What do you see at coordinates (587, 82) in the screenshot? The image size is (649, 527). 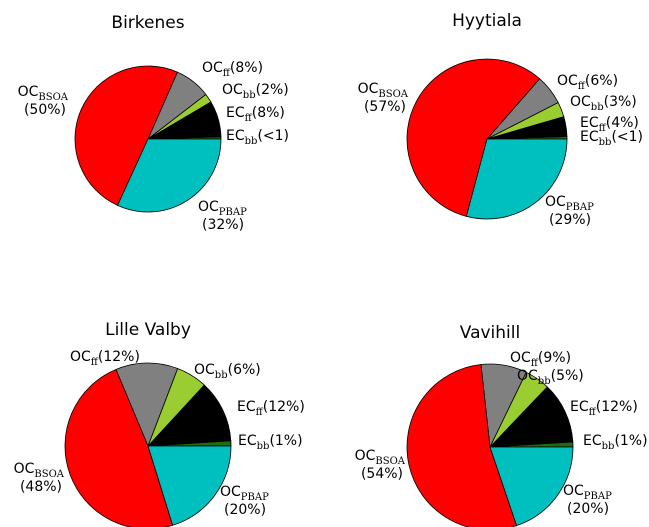 I see `slice-label: OCff(6%)` at bounding box center [587, 82].